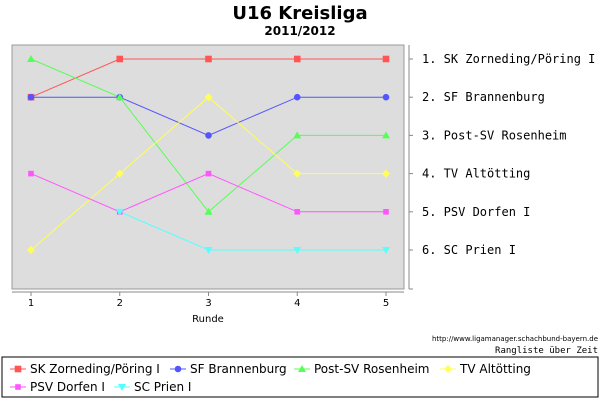  I want to click on legend-label-psv-dorfen-i: PSV Dorfen I, so click(67, 387).